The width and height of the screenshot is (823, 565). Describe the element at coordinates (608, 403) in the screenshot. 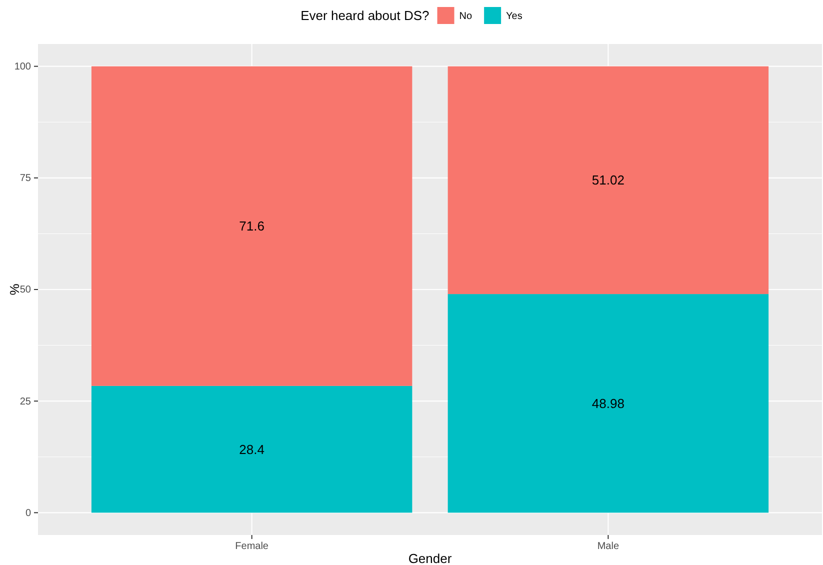

I see `data-label: 48.98` at that location.